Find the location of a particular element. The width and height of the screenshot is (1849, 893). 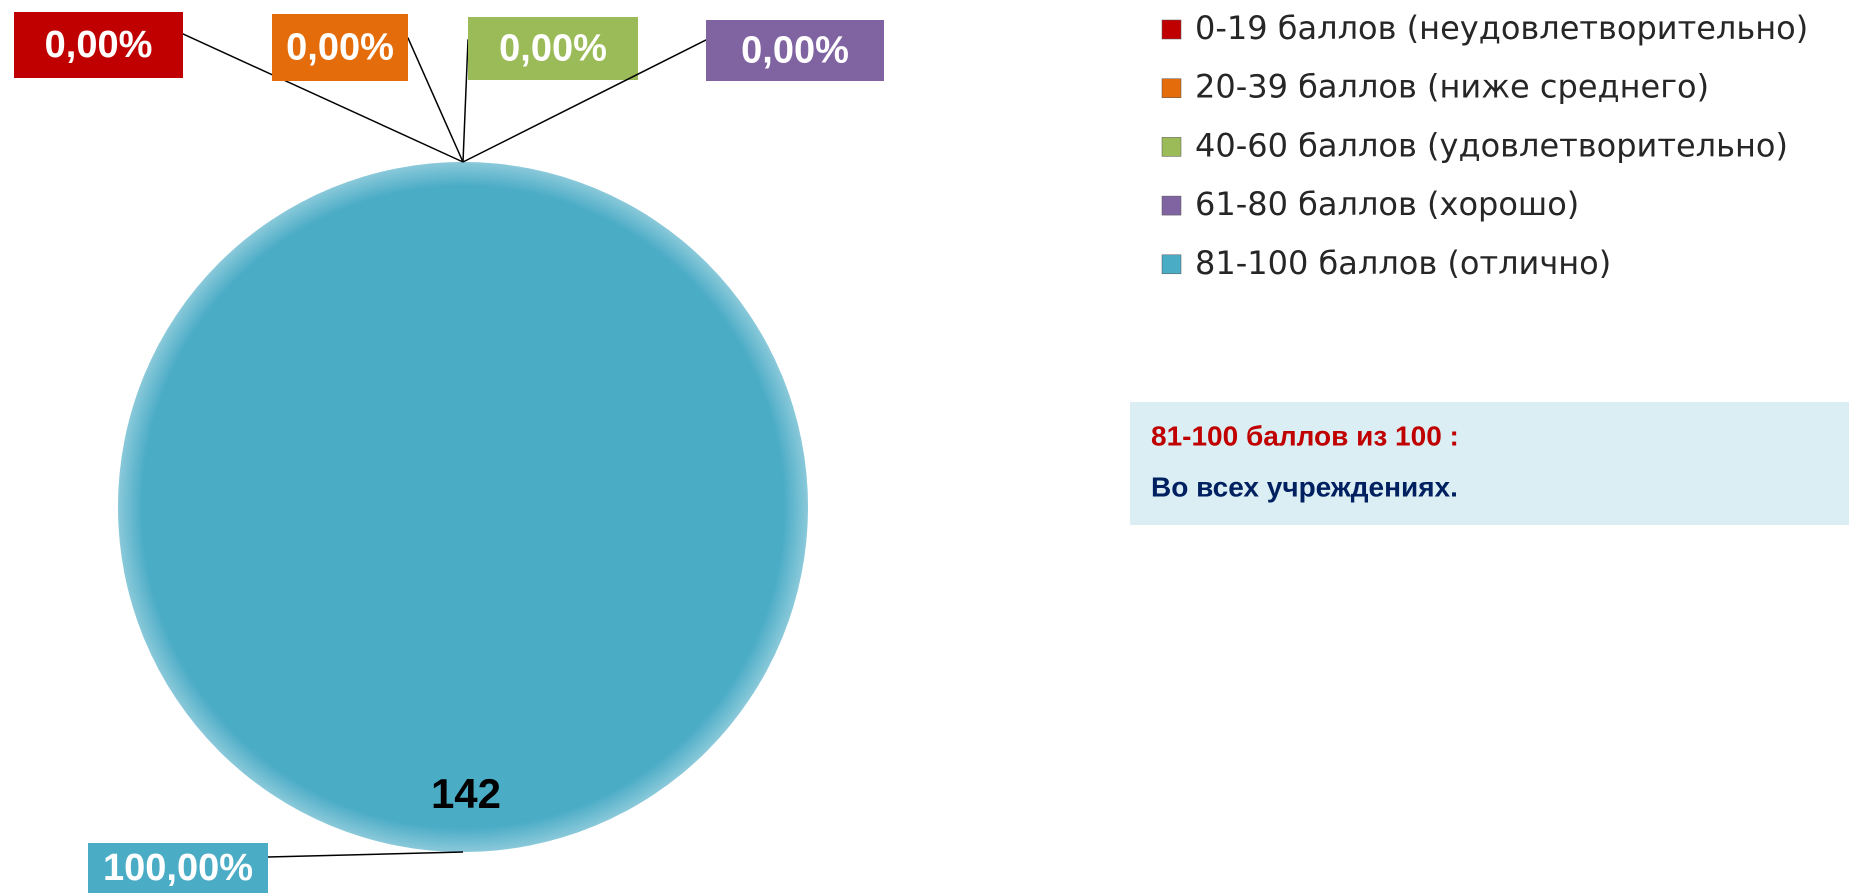

data-label: 100,00% is located at coordinates (178, 868).